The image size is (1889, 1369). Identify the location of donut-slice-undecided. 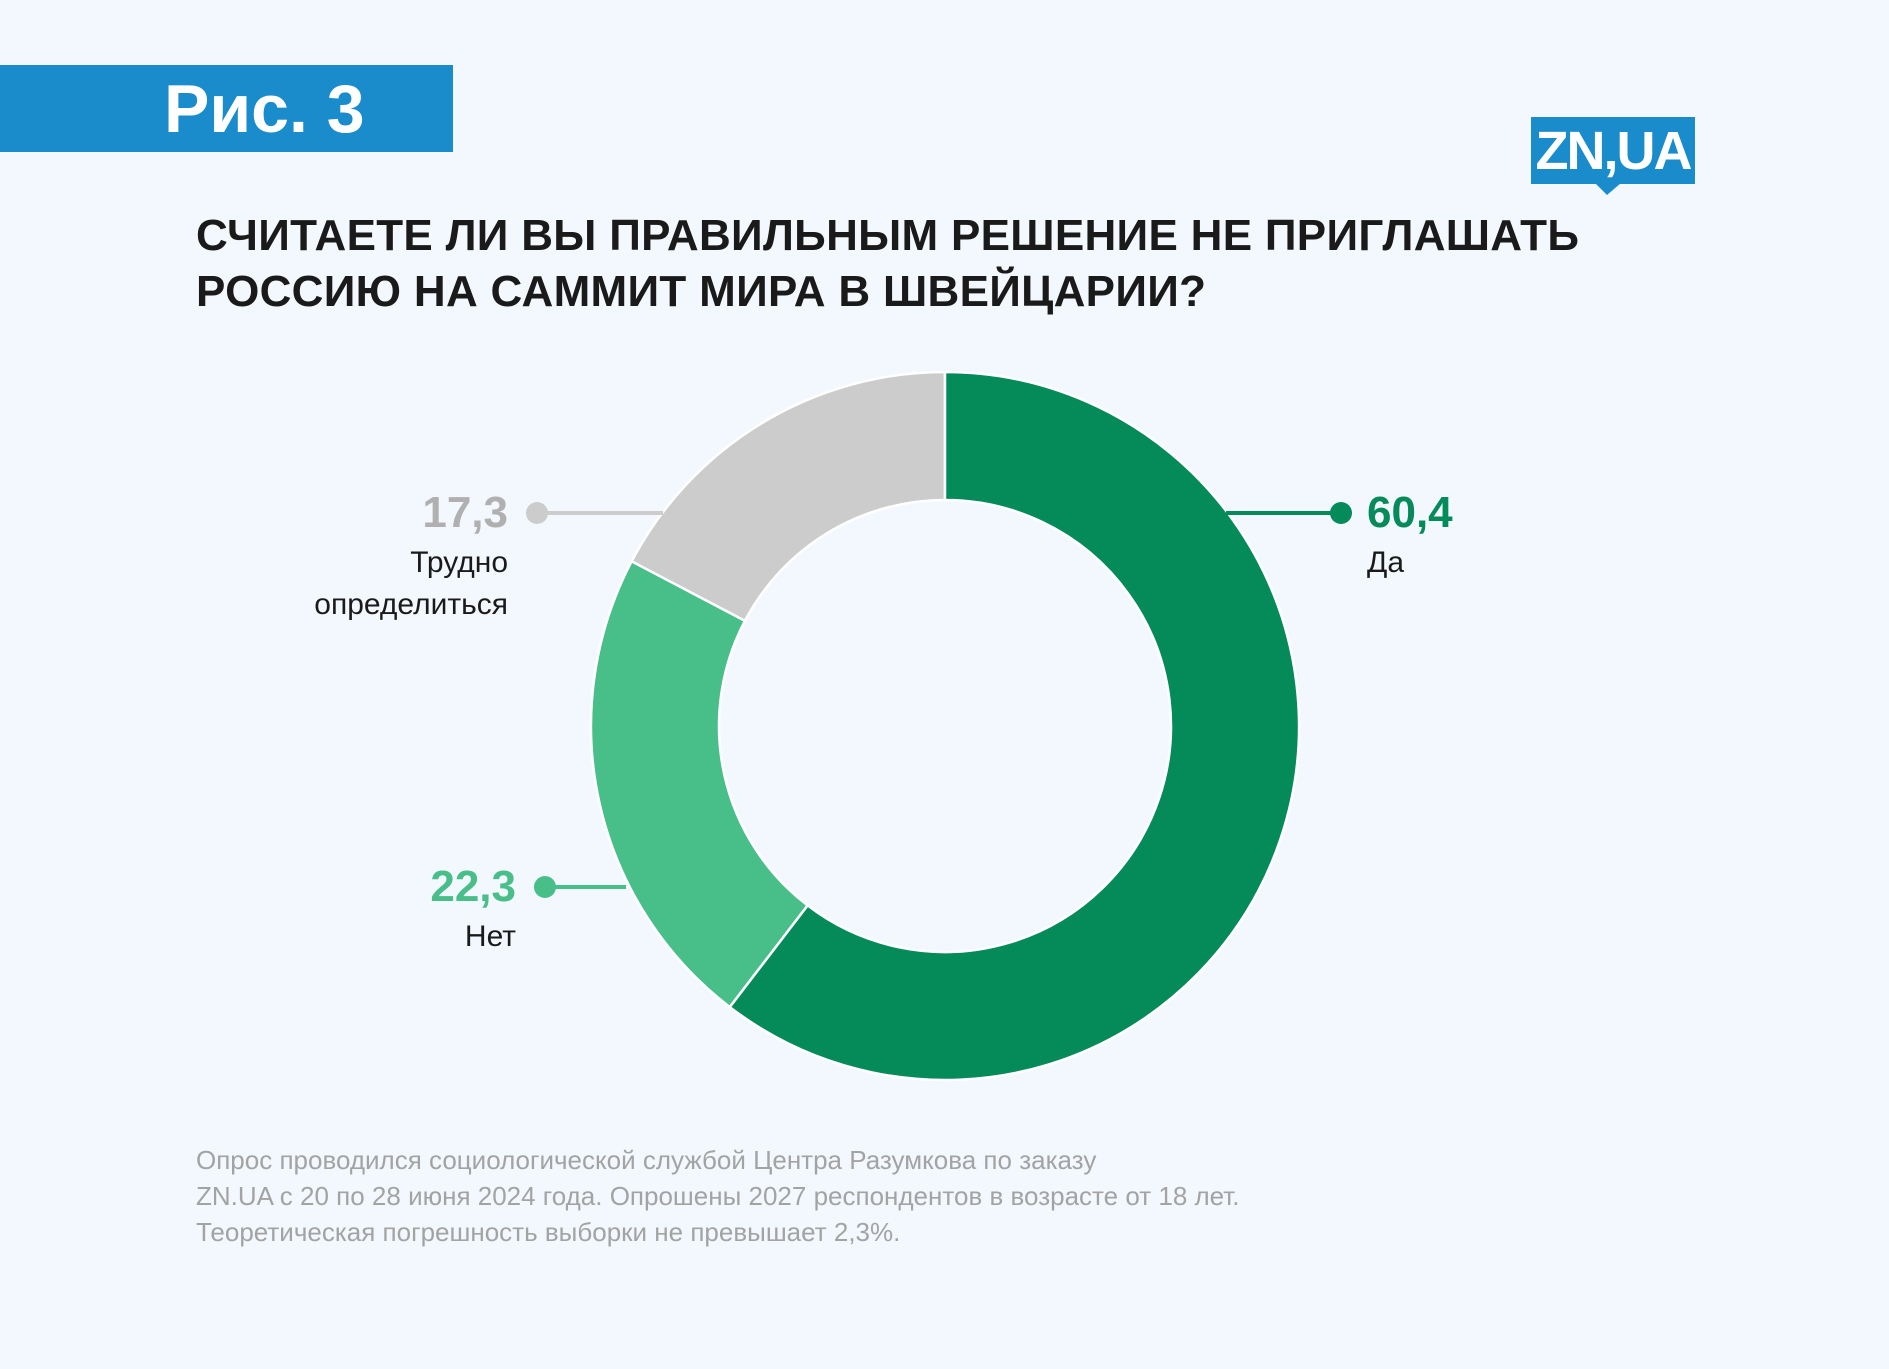
(788, 496).